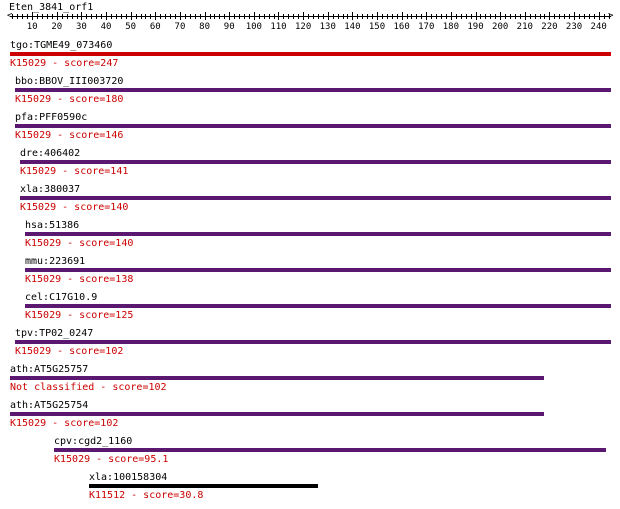 The height and width of the screenshot is (509, 620). Describe the element at coordinates (229, 27) in the screenshot. I see `ruler-tick-label: 90` at that location.